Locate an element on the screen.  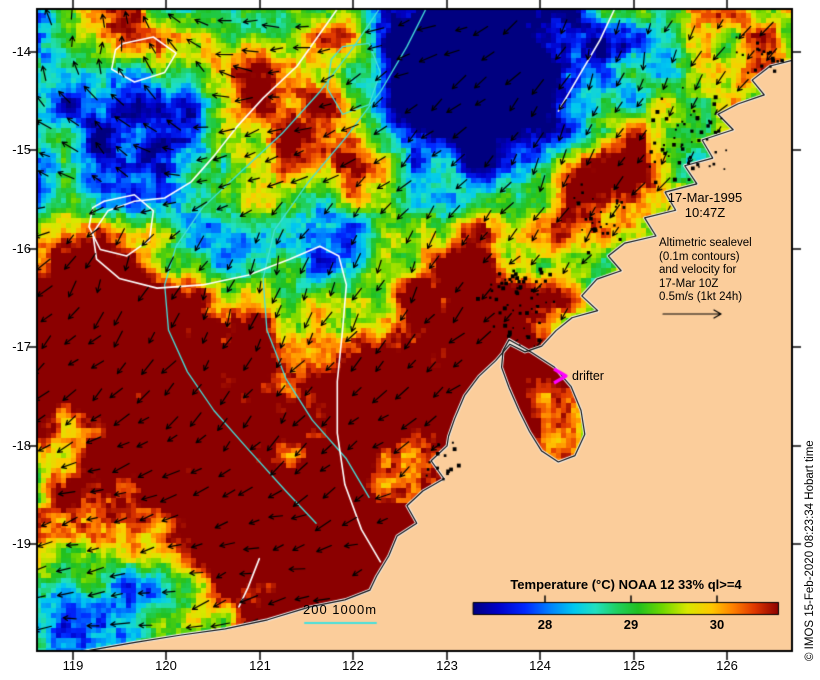
annotation-line: Altimetric sealevel is located at coordinates (705, 243).